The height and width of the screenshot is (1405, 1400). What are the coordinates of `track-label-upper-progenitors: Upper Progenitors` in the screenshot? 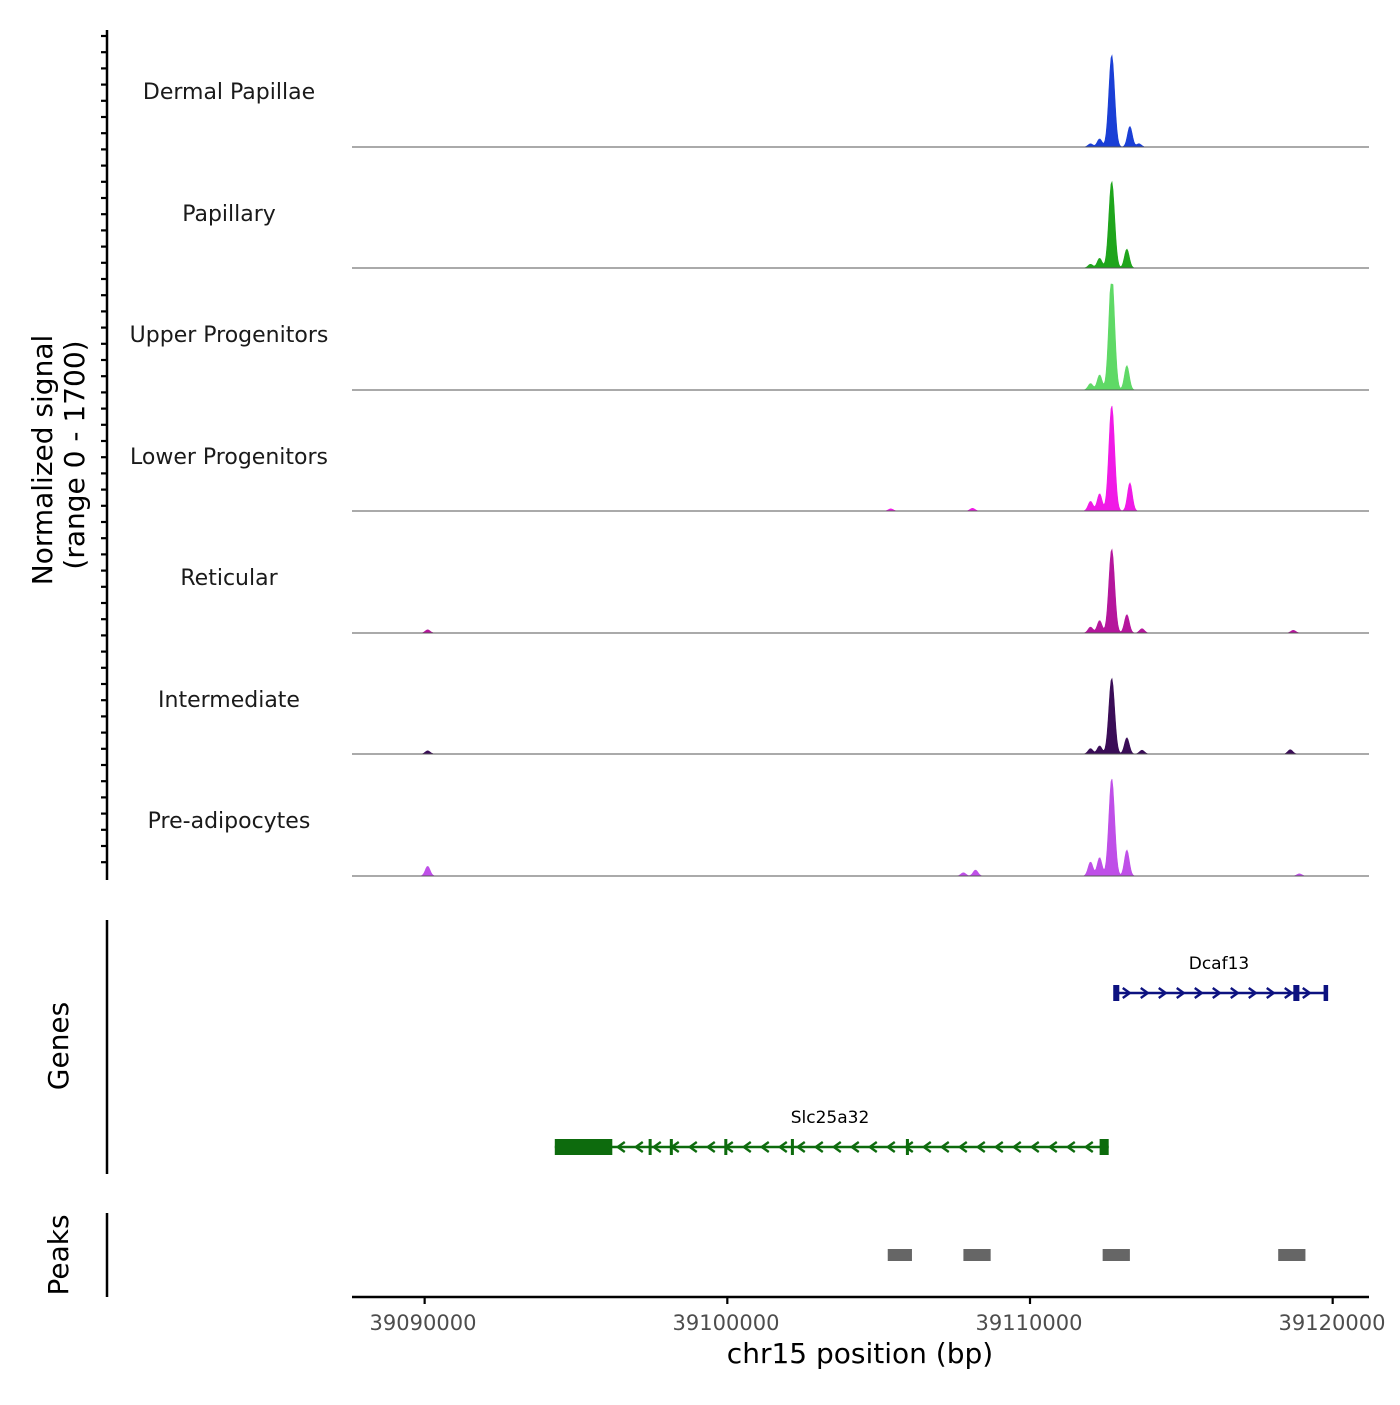 It's located at (229, 335).